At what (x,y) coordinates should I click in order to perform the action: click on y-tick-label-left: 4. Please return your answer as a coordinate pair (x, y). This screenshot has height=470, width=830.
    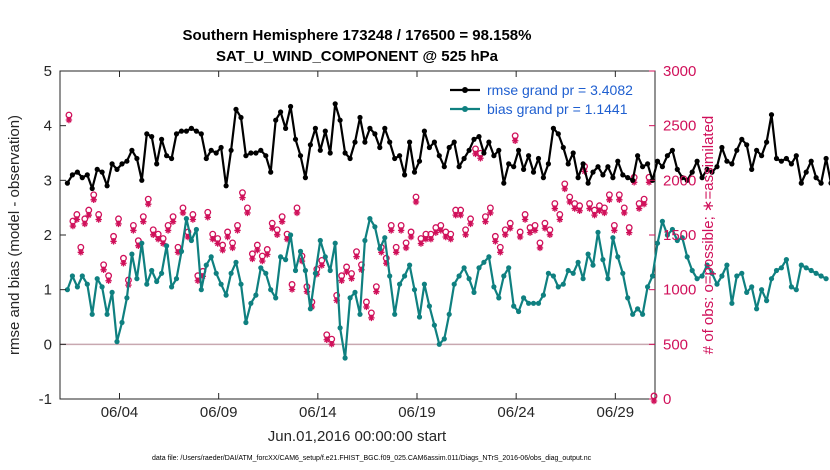
    Looking at the image, I should click on (48, 126).